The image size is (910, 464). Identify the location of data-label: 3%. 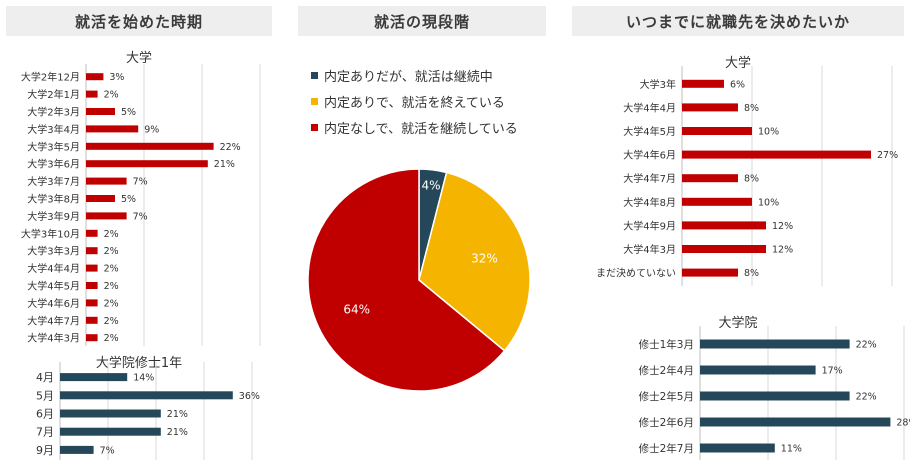
(116, 77).